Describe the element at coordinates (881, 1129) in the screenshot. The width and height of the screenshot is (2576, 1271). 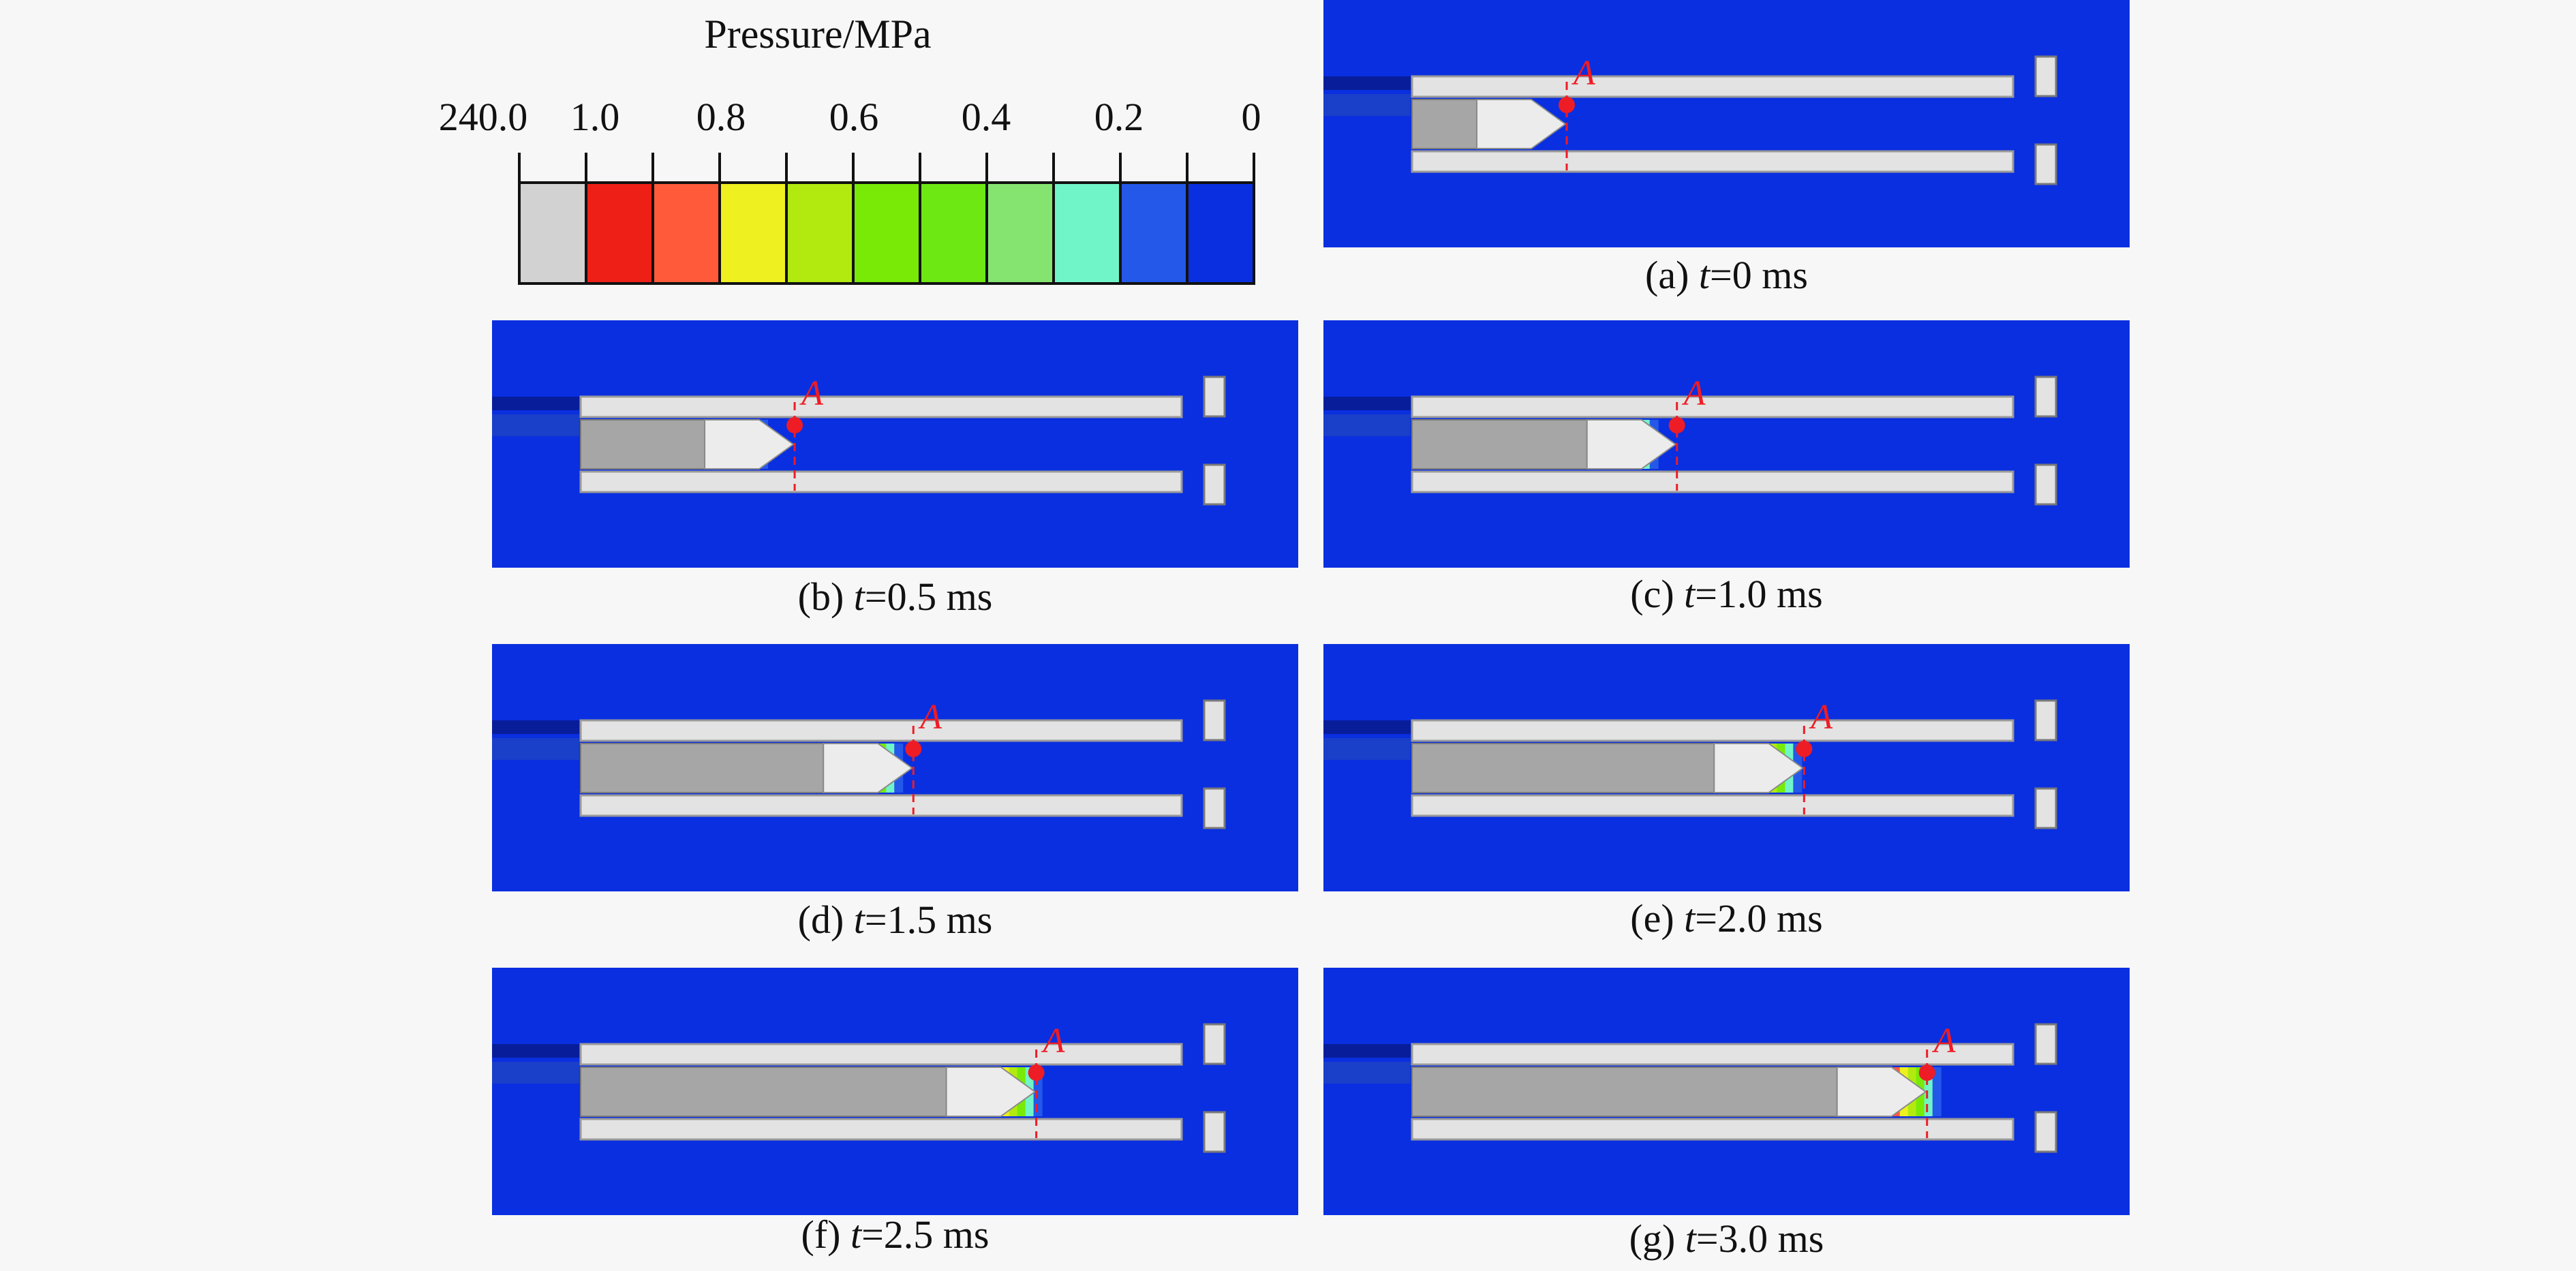
I see `barrel-lower-wall-f` at that location.